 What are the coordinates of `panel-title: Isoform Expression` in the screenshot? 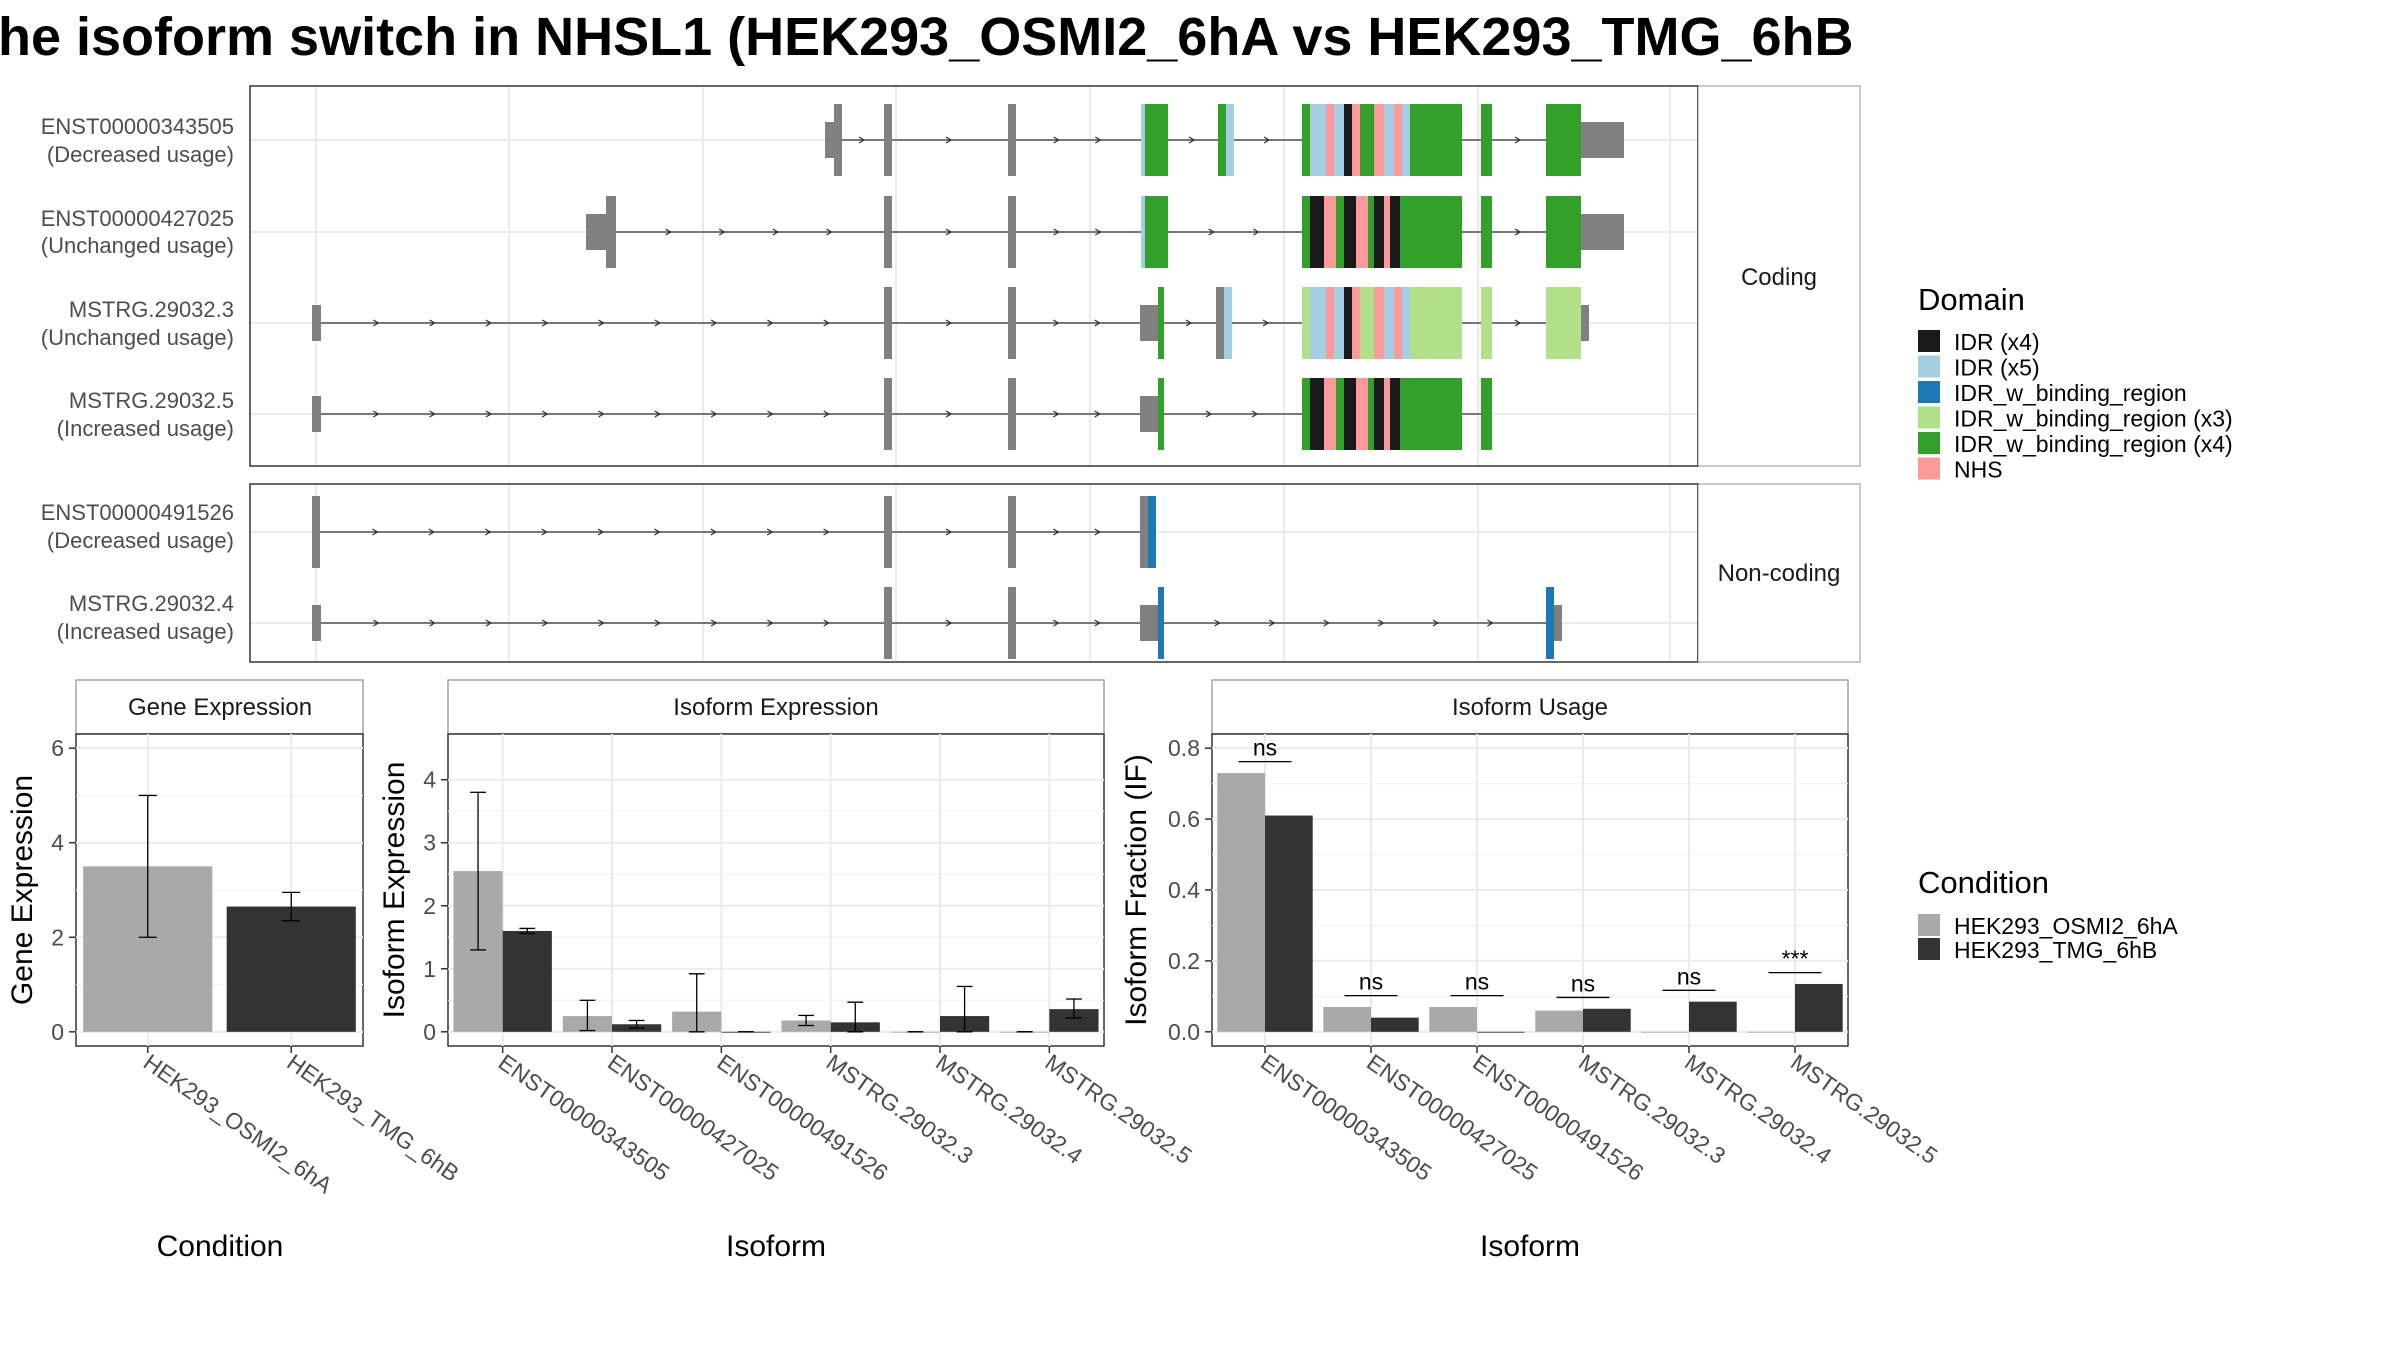 It's located at (775, 707).